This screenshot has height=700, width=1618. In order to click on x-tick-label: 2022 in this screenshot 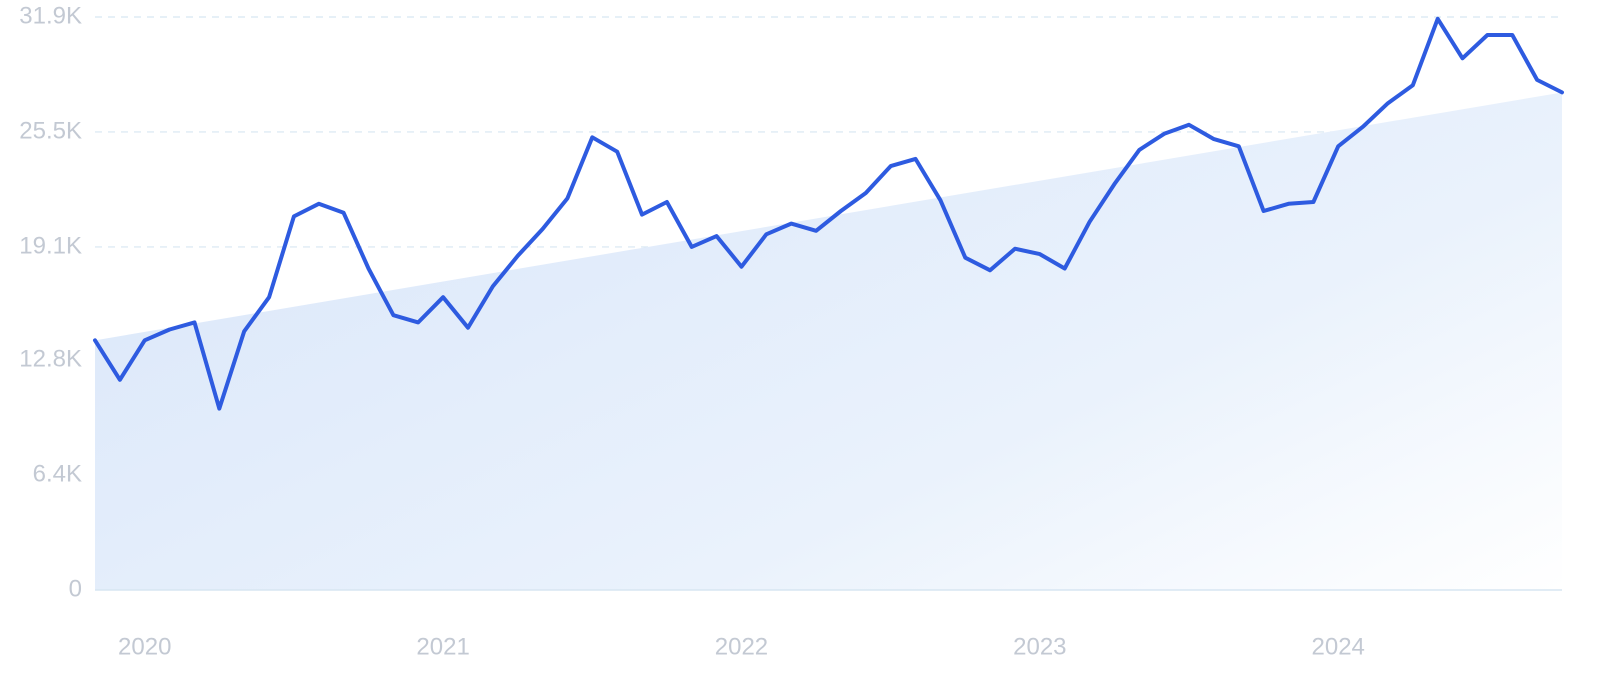, I will do `click(741, 646)`.